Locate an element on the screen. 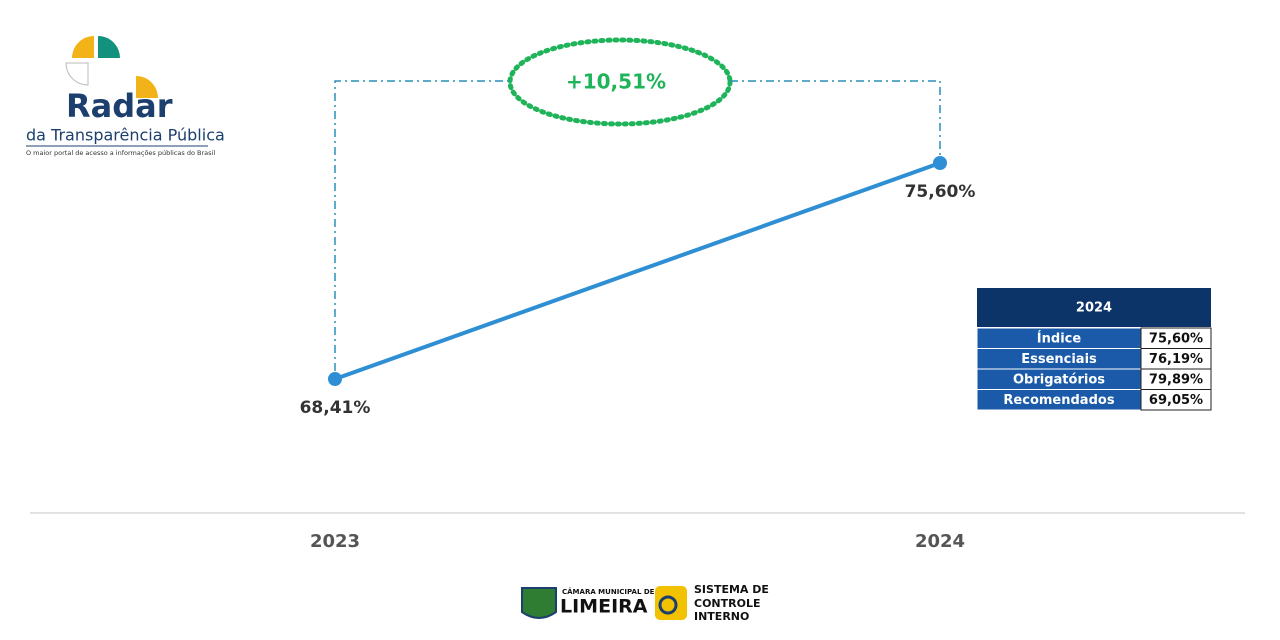 The height and width of the screenshot is (640, 1280). x-tick-label: 2023 is located at coordinates (335, 541).